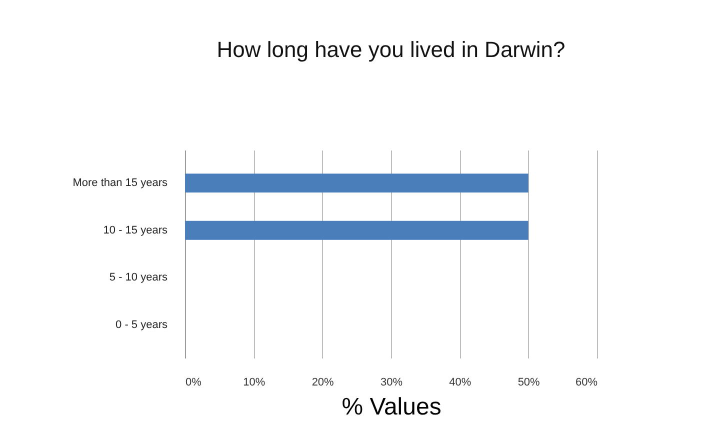  Describe the element at coordinates (391, 49) in the screenshot. I see `chart-title: How long have you lived in Darwin?` at that location.